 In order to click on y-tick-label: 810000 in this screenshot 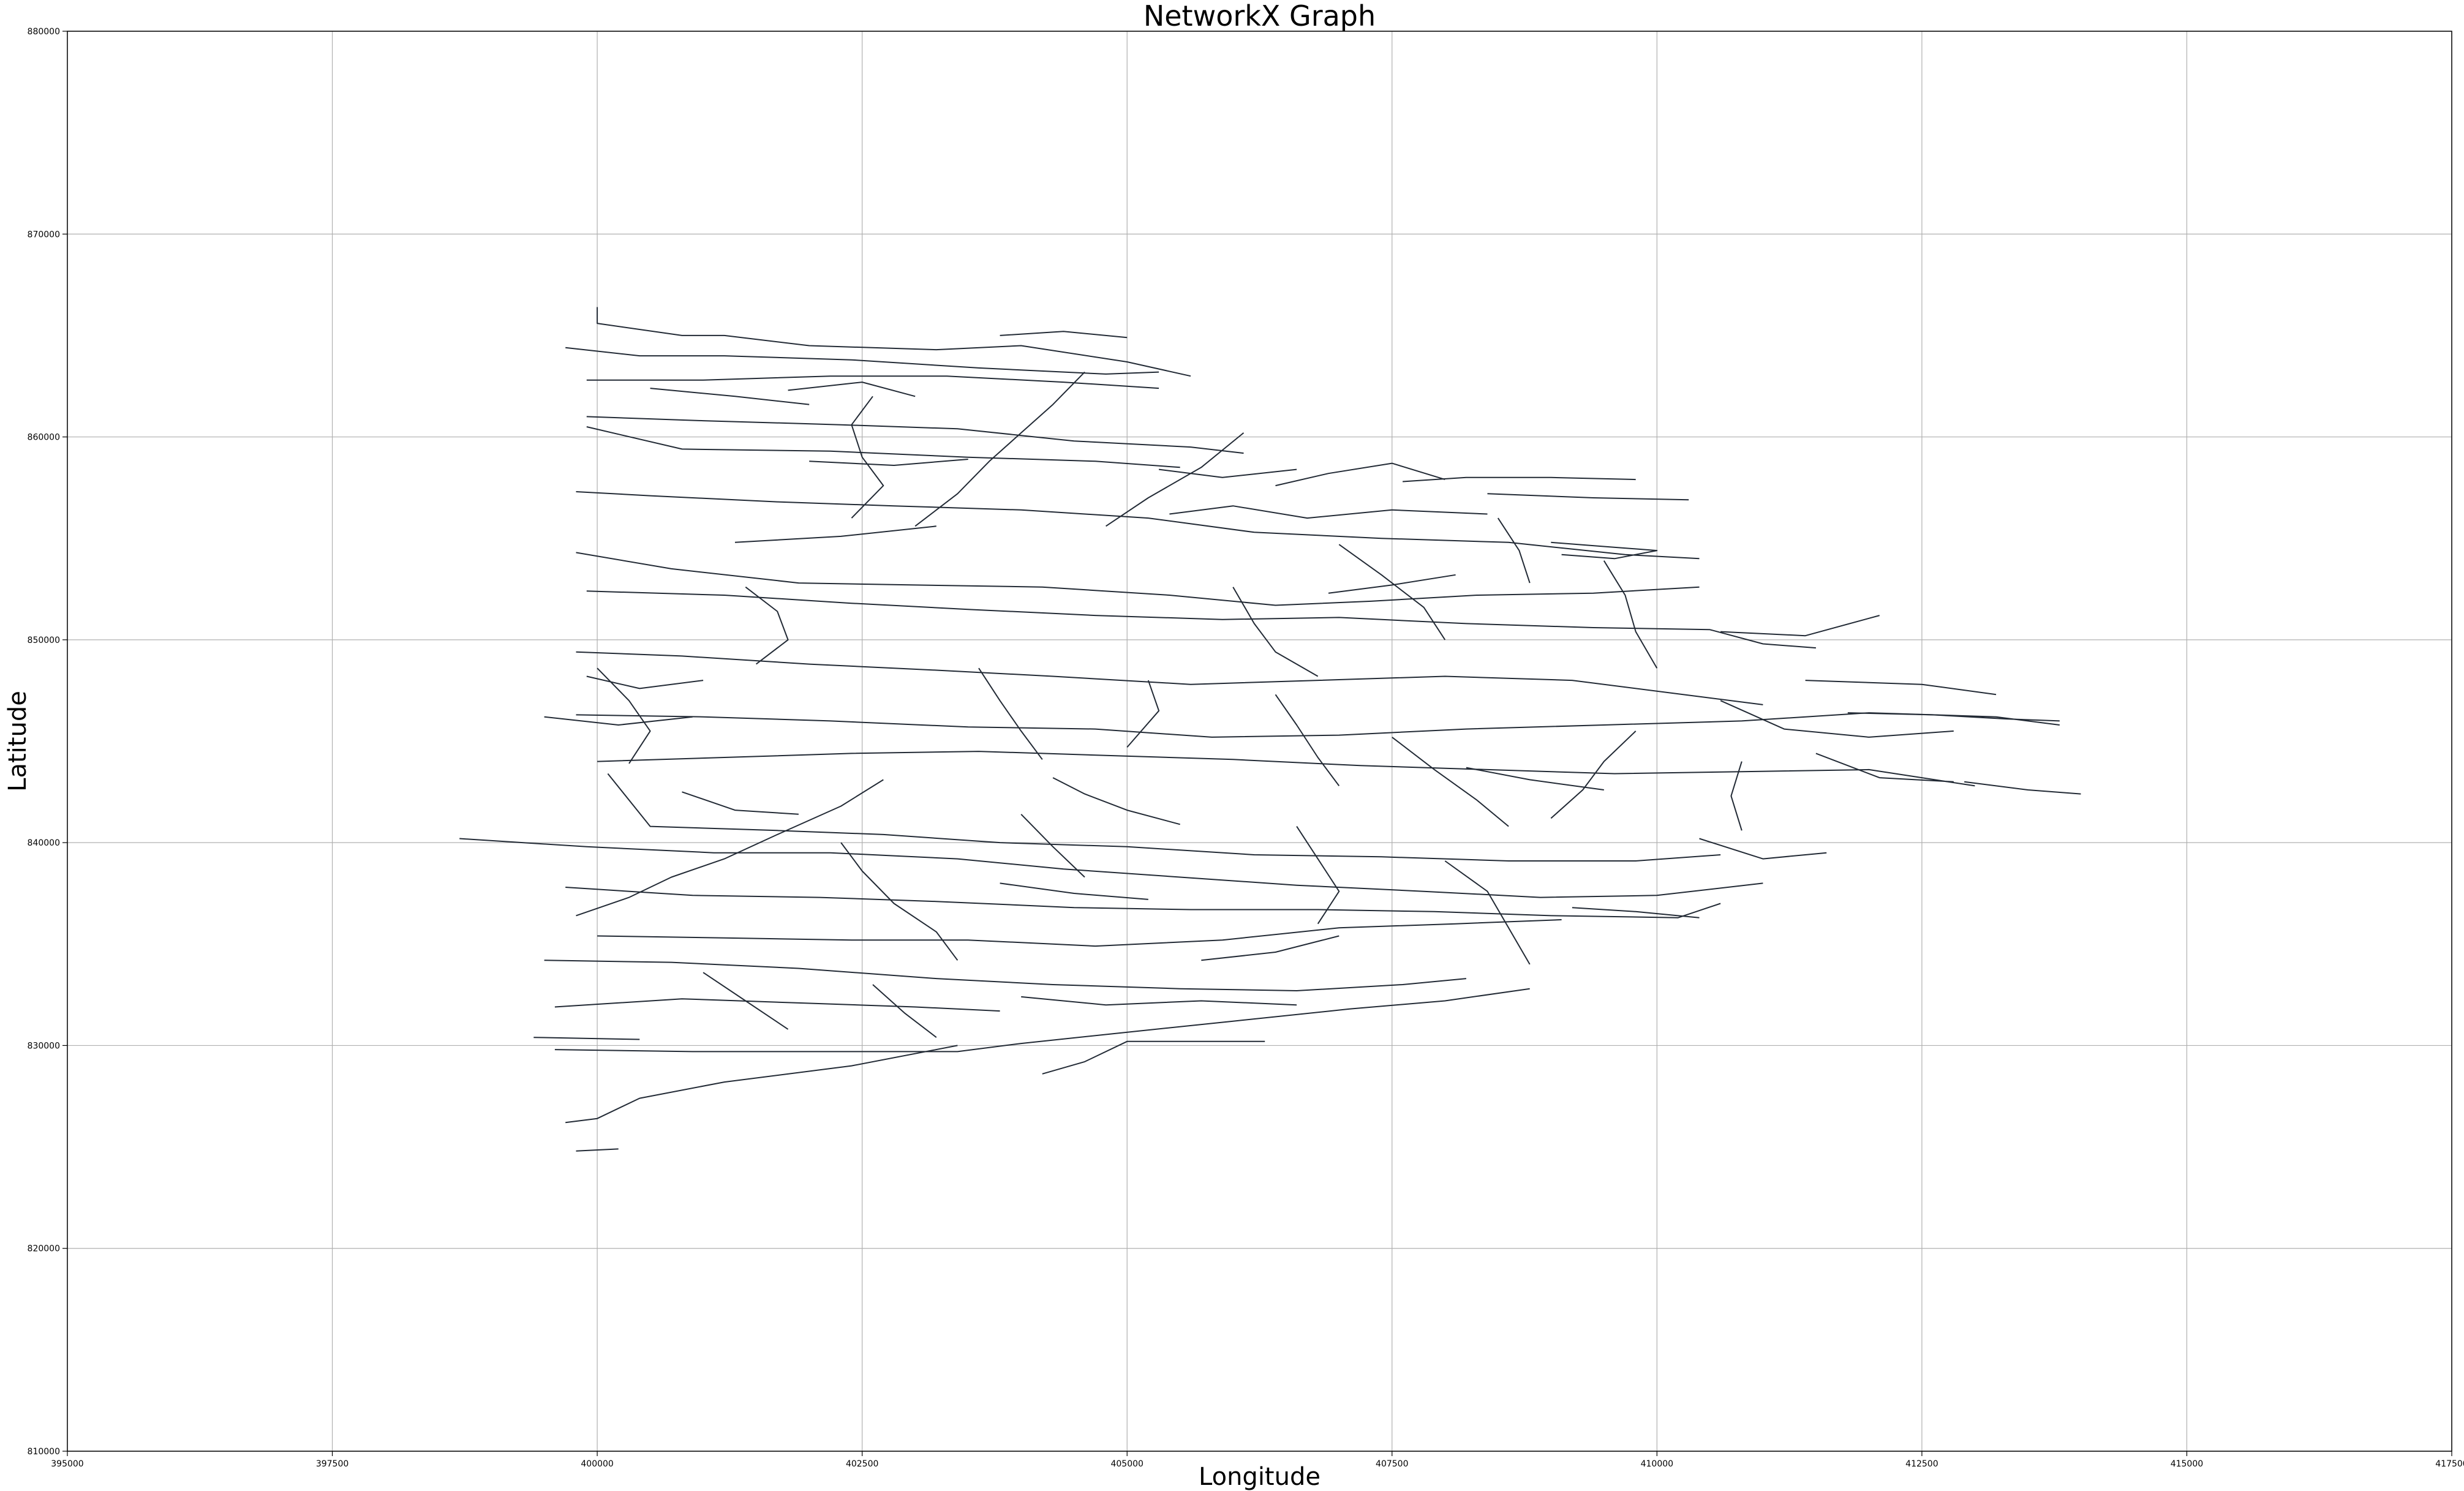, I will do `click(44, 1452)`.